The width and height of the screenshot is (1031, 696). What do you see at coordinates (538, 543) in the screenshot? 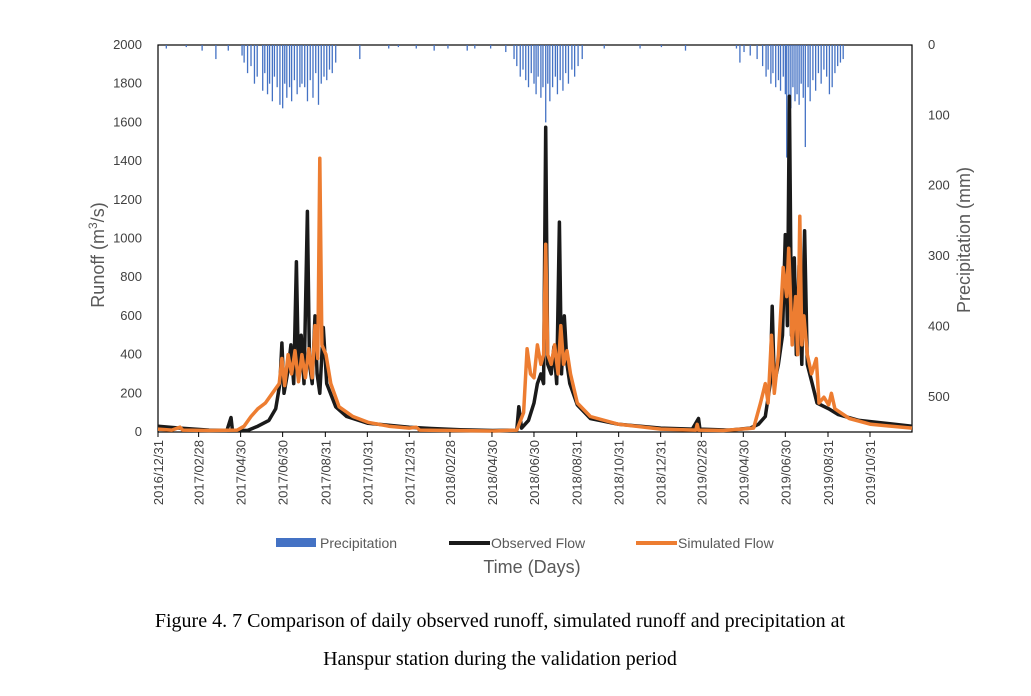
I see `legend-label-observed: Observed Flow` at bounding box center [538, 543].